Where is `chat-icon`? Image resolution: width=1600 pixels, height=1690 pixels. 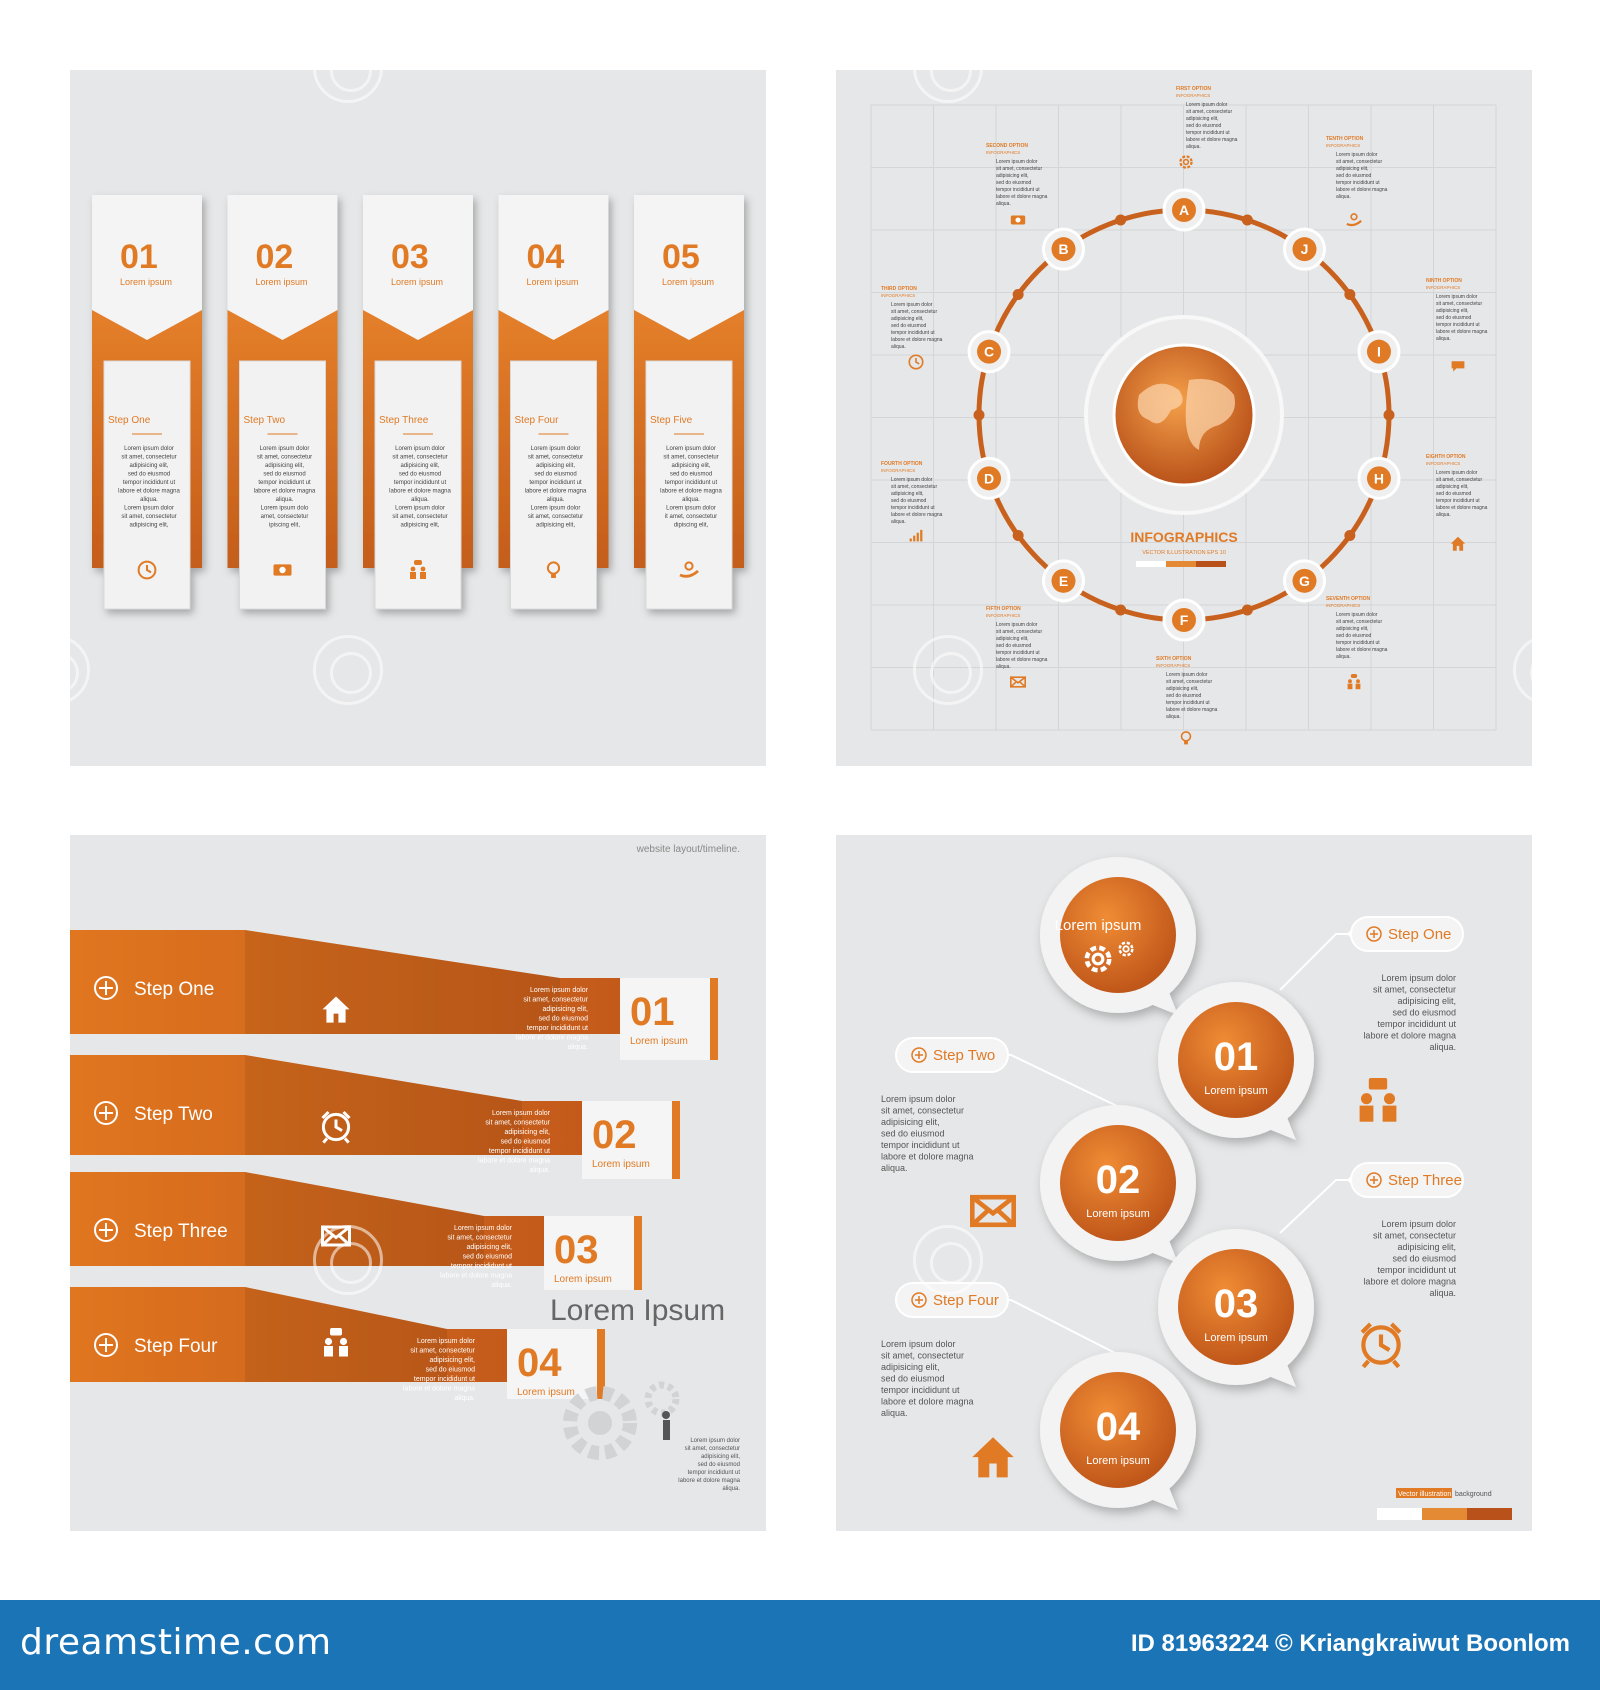
chat-icon is located at coordinates (1458, 366).